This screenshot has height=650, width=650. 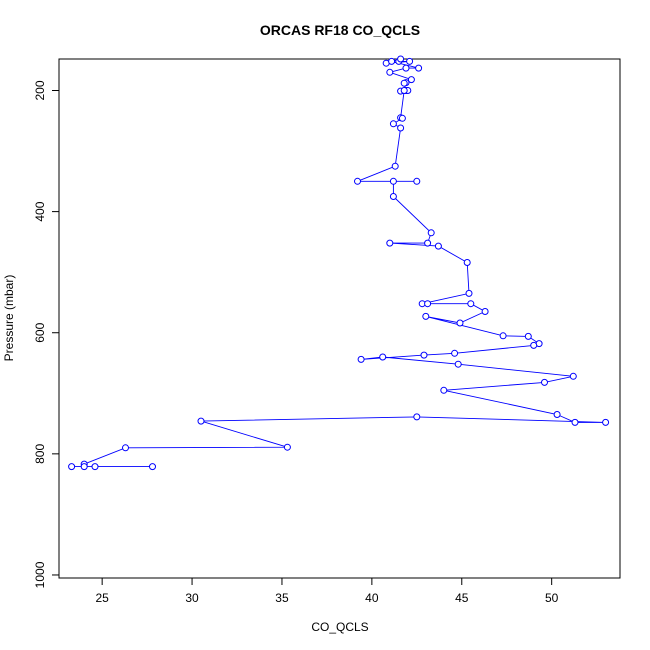 I want to click on x-tick-label-5: 50, so click(x=552, y=598).